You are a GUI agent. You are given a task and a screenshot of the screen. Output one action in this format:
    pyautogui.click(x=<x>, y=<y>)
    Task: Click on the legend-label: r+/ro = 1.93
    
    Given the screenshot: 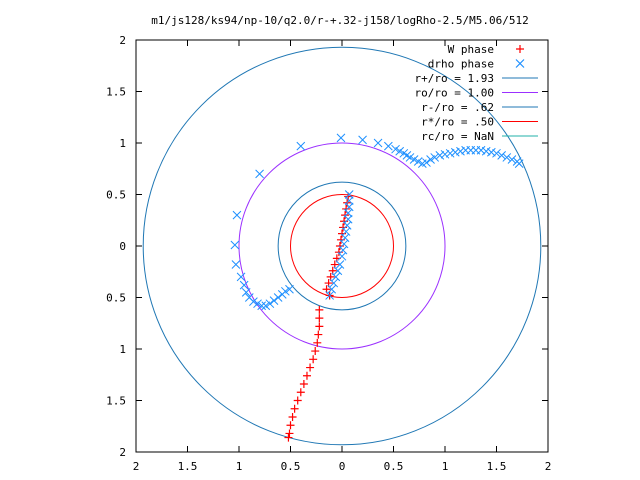 What is the action you would take?
    pyautogui.click(x=454, y=78)
    